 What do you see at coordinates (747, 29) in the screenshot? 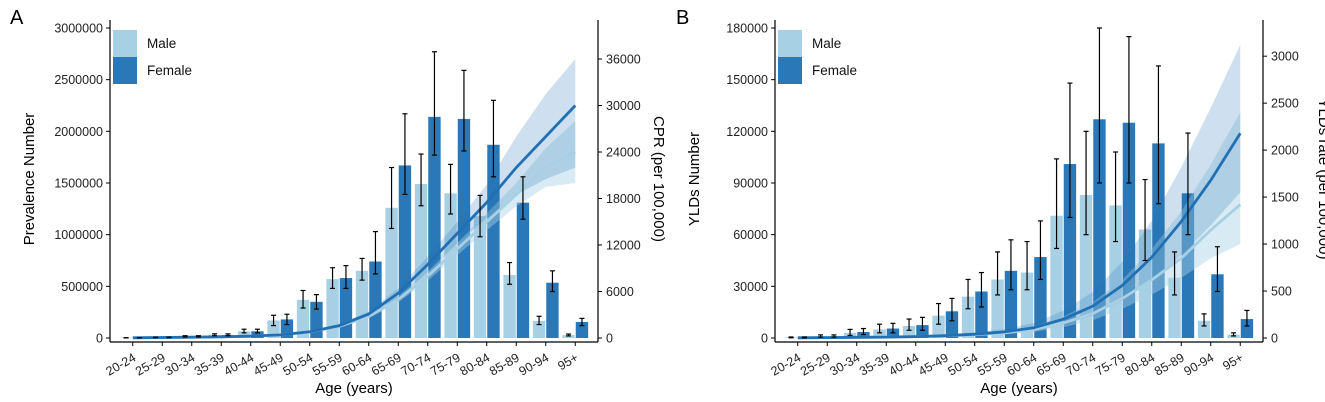
I see `y-tick-label: 180000` at bounding box center [747, 29].